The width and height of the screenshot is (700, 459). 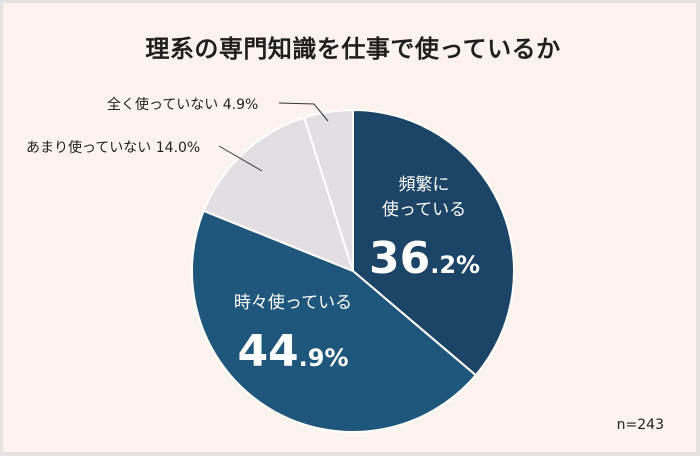 What do you see at coordinates (328, 190) in the screenshot?
I see `slice-never-use` at bounding box center [328, 190].